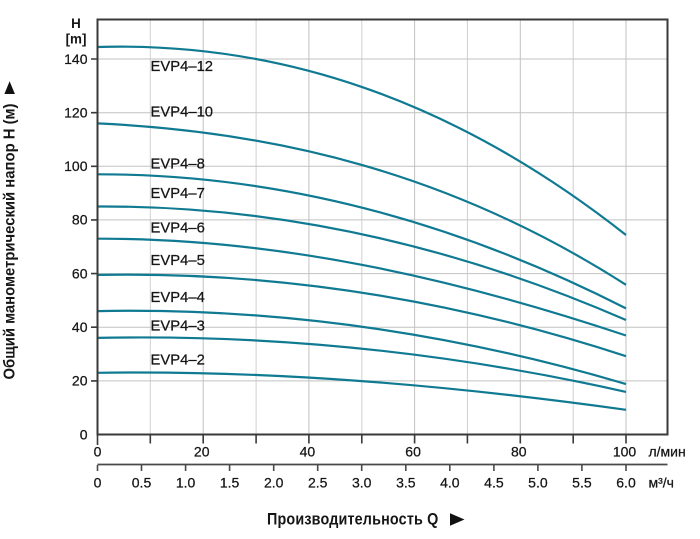  What do you see at coordinates (538, 483) in the screenshot?
I see `svg-text: 5.0` at bounding box center [538, 483].